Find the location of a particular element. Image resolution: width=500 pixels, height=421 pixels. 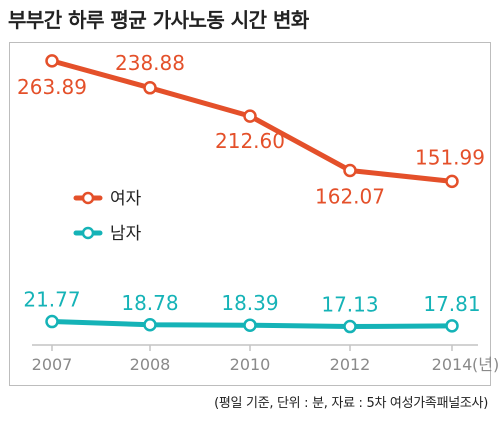

x-tick-label-2014: 2014 is located at coordinates (452, 364).